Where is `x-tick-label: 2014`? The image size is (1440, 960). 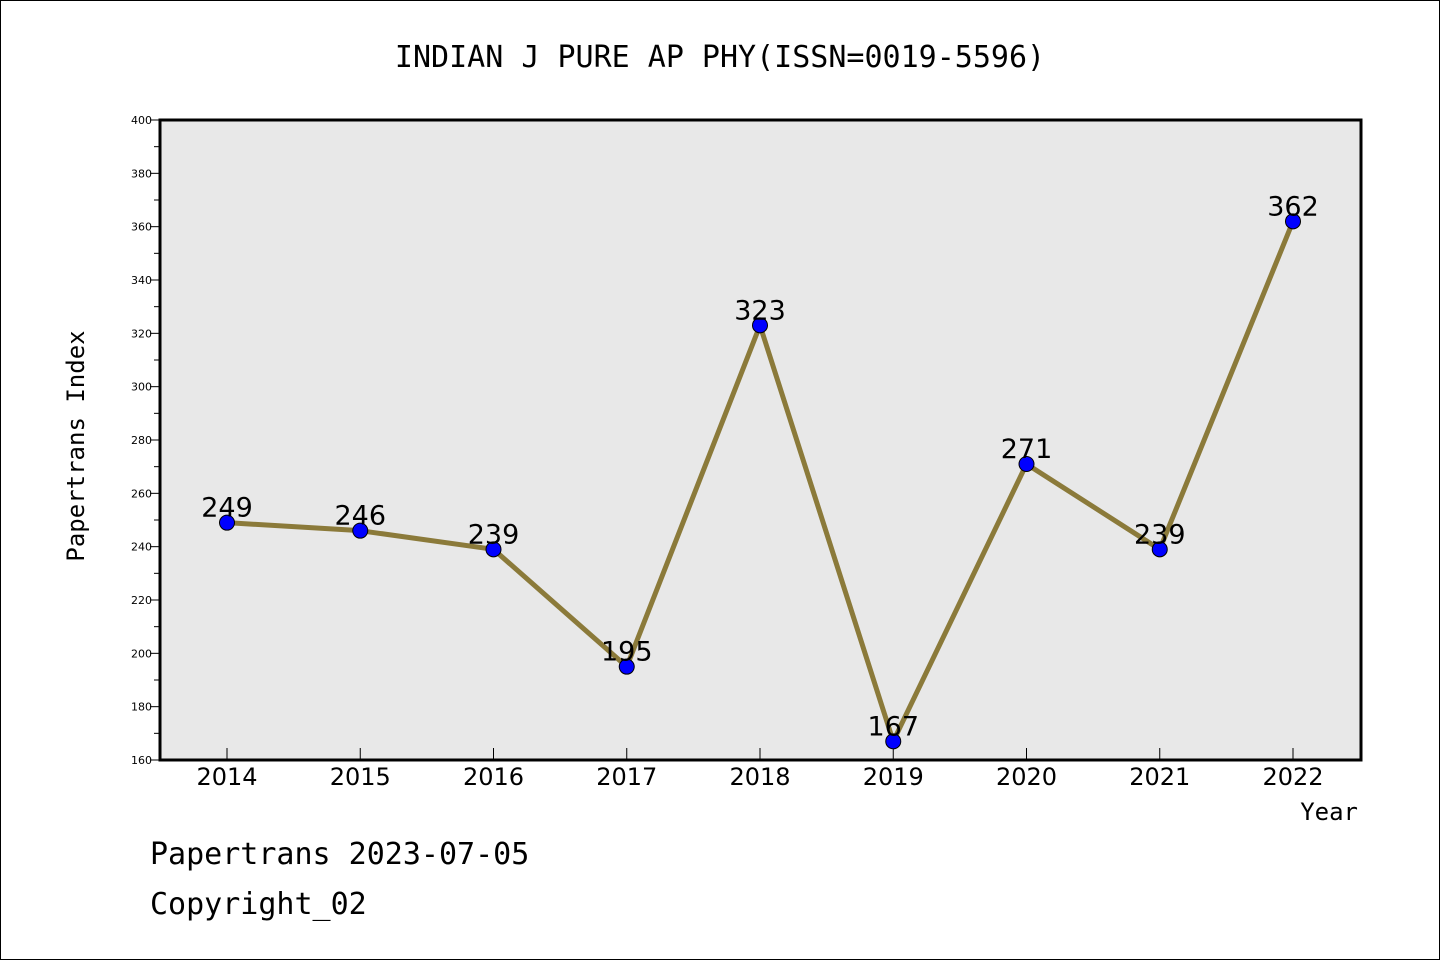
x-tick-label: 2014 is located at coordinates (226, 777).